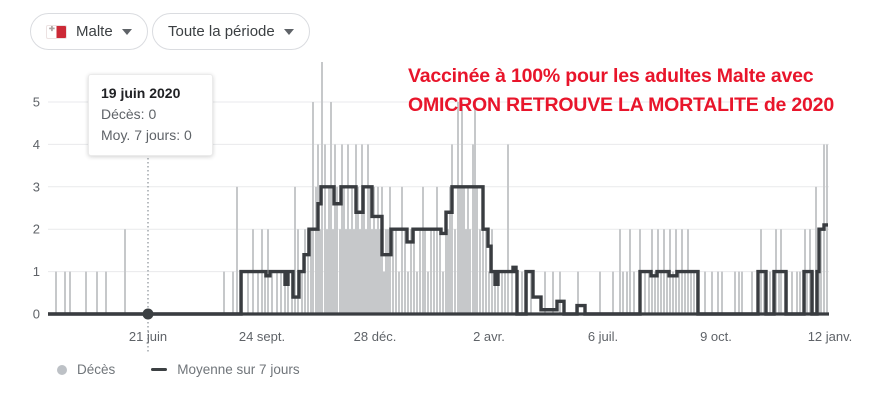  Describe the element at coordinates (150, 115) in the screenshot. I see `hover-tooltip: 19 juin 2020 Décès: 0 Moy. 7 jours: 0` at that location.